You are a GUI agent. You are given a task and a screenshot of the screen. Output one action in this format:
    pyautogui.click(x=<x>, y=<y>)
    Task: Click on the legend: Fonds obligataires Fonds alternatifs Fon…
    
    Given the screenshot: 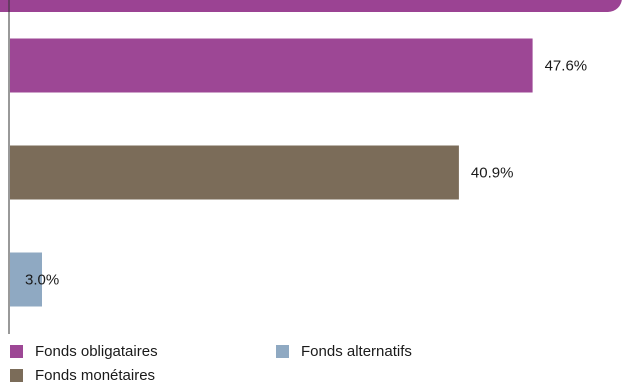 What is the action you would take?
    pyautogui.click(x=310, y=363)
    